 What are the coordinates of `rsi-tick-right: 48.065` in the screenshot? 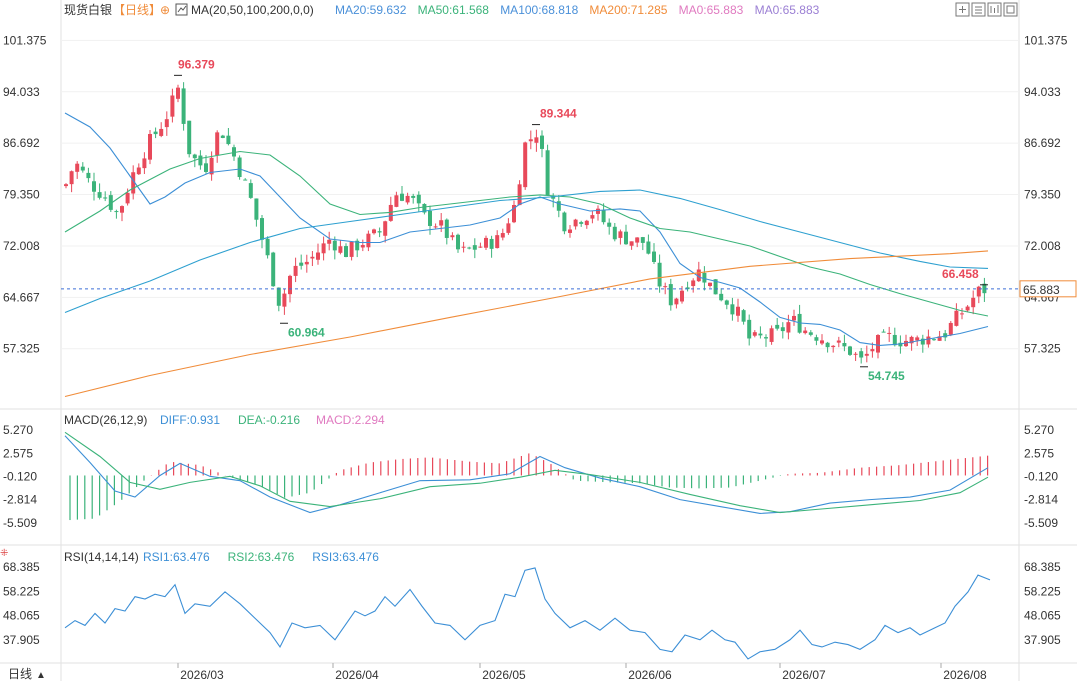 It's located at (1042, 616).